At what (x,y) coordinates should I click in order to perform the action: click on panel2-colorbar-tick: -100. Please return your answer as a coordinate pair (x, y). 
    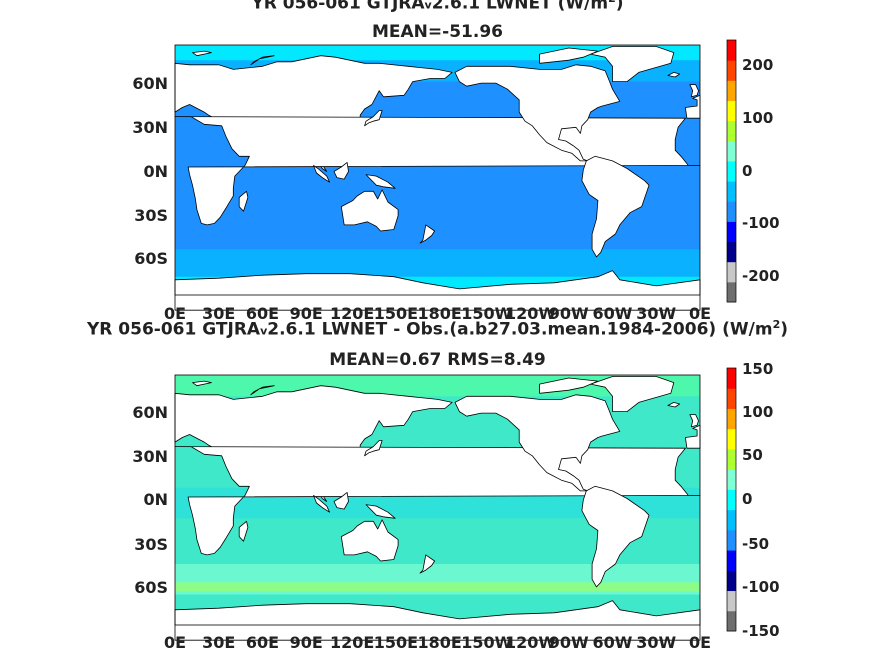
    Looking at the image, I should click on (761, 587).